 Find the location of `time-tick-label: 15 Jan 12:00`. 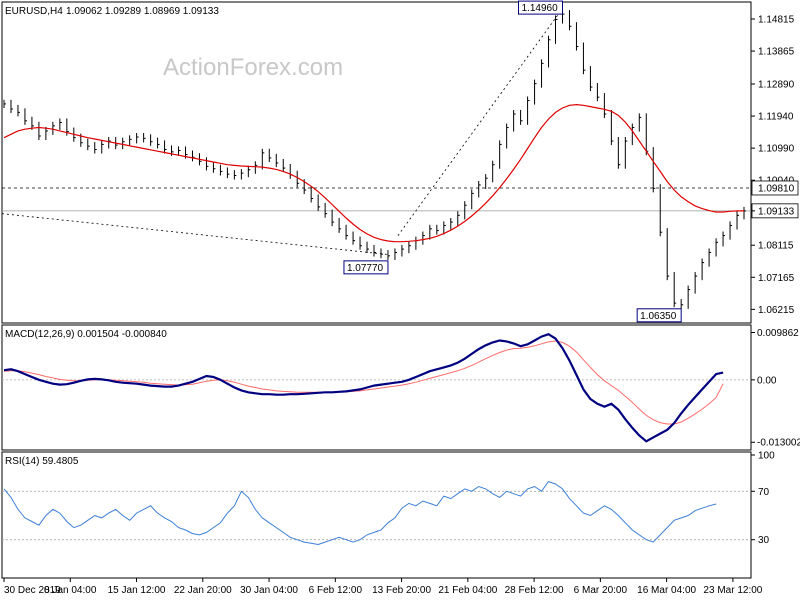

time-tick-label: 15 Jan 12:00 is located at coordinates (137, 590).